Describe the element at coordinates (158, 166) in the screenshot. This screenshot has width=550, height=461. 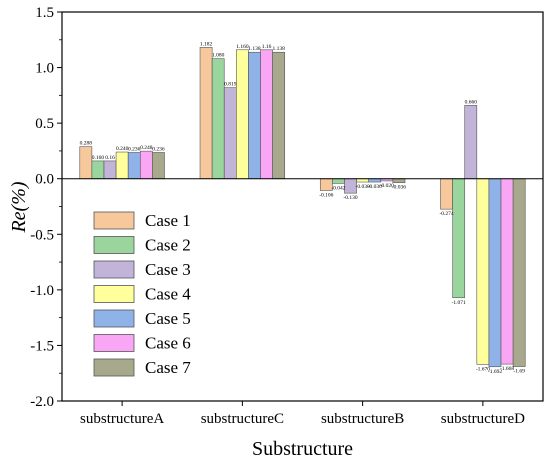
I see `bar-case-7-substructurea` at that location.